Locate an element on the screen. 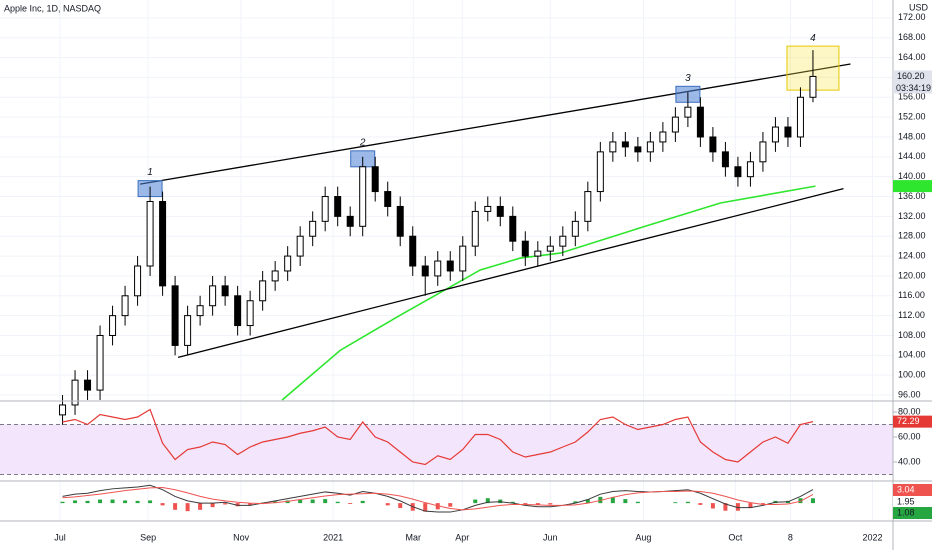 This screenshot has width=932, height=550. hist-last: 1.08 is located at coordinates (906, 512).